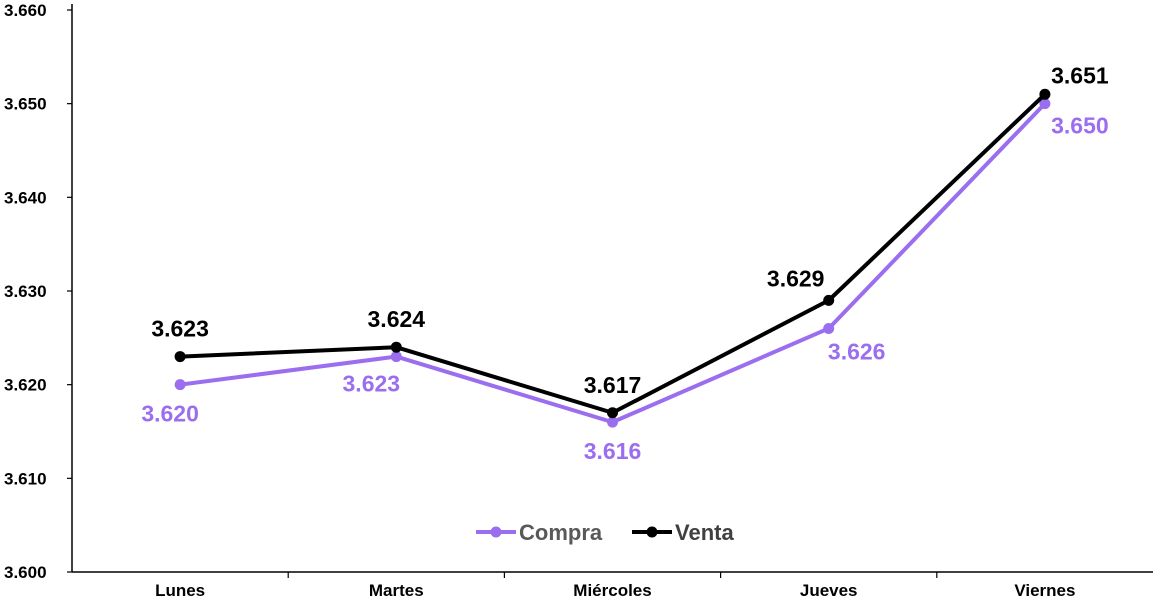  I want to click on legend-marker-compra, so click(496, 532).